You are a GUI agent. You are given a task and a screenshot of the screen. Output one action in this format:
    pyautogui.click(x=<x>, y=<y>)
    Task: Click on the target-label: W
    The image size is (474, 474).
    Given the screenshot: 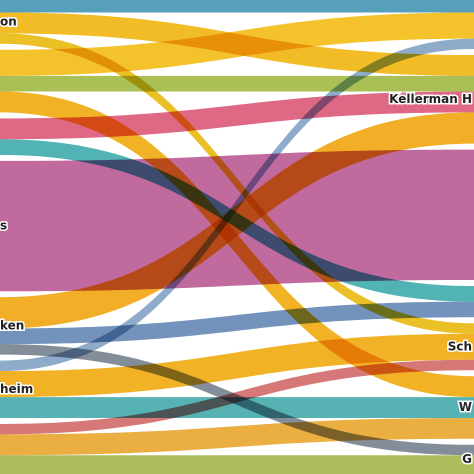 What is the action you would take?
    pyautogui.click(x=465, y=407)
    